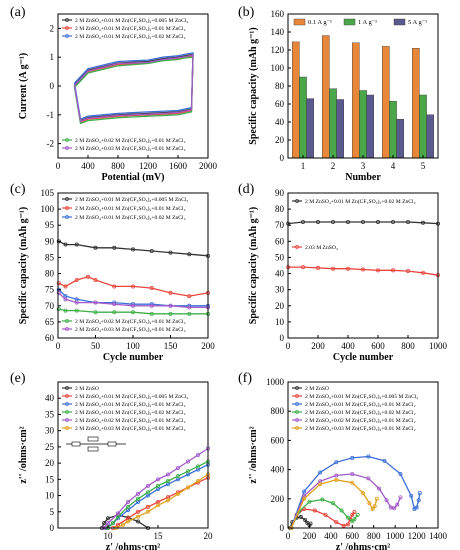 The image size is (460, 550). I want to click on warburg-icon, so click(112, 444).